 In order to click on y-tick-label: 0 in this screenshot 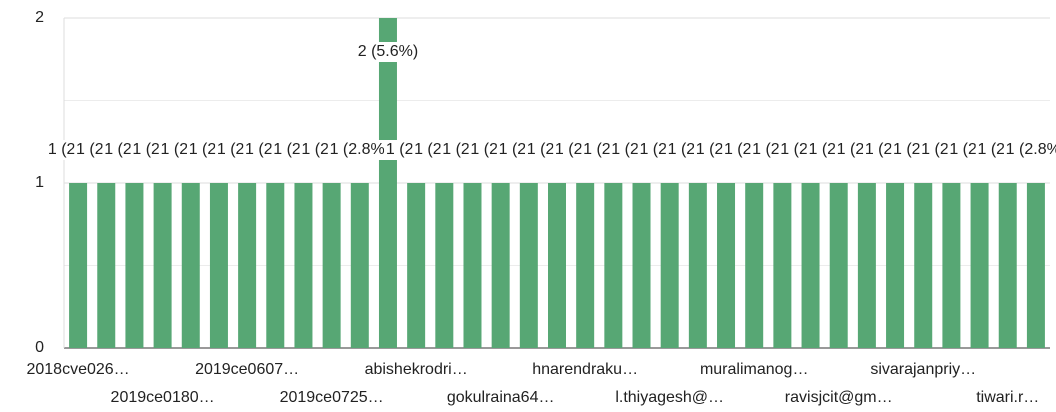, I will do `click(39, 347)`.